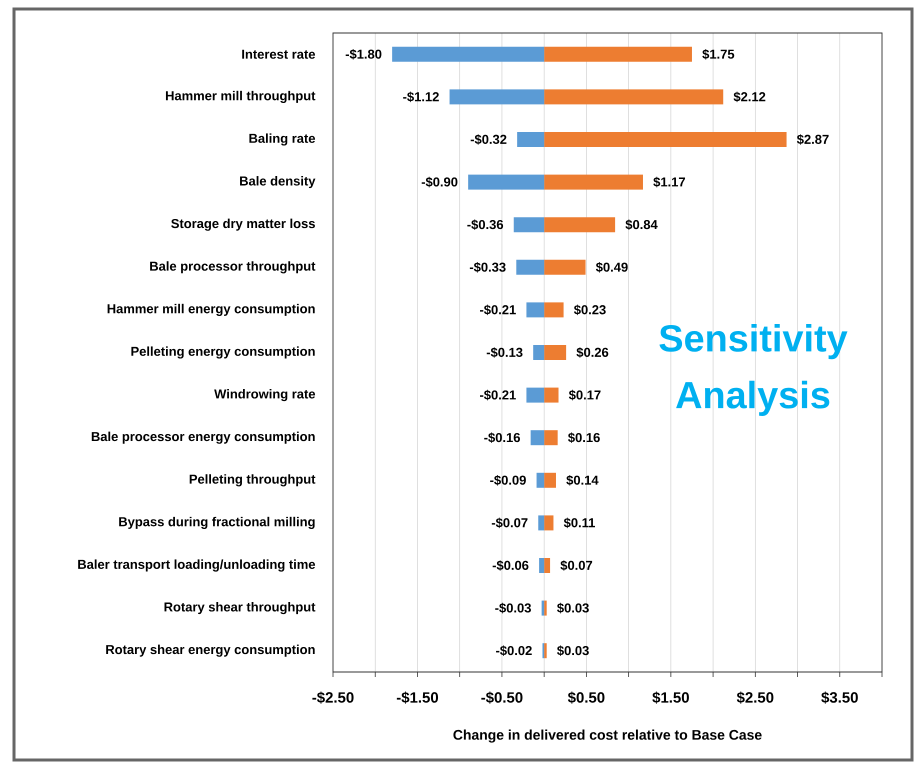 This screenshot has width=915, height=762. Describe the element at coordinates (755, 698) in the screenshot. I see `x-tick-label: $2.50` at that location.